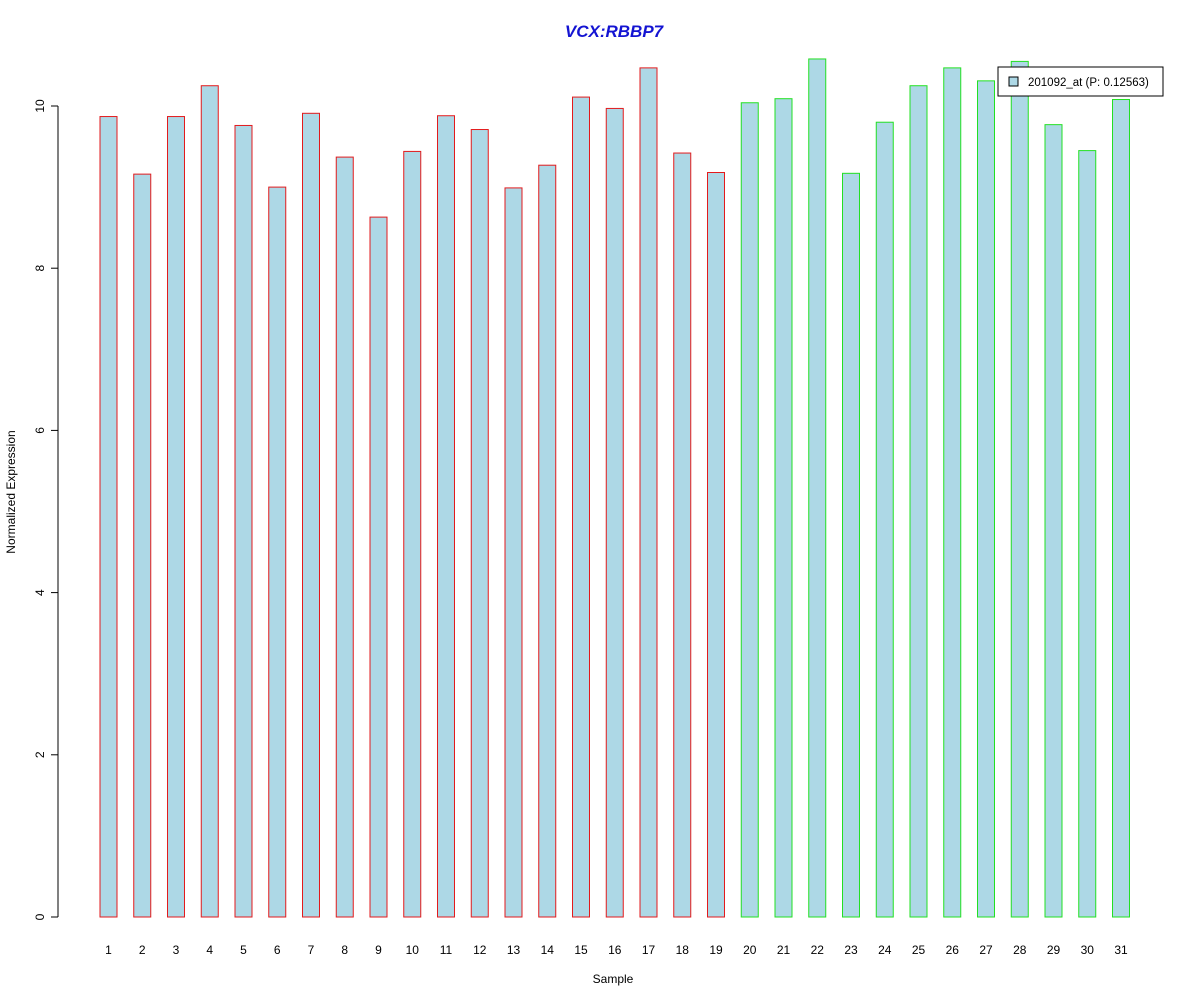 Image resolution: width=1200 pixels, height=1000 pixels. Describe the element at coordinates (953, 950) in the screenshot. I see `x-tick-label: 26` at that location.